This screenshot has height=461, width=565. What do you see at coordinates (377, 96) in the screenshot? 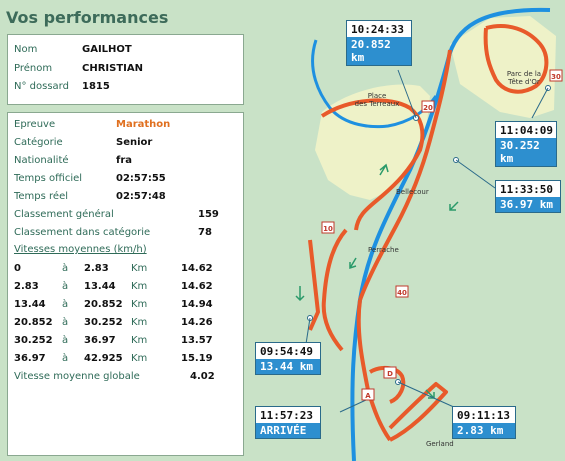
I see `place-terreaux-line1: Place` at bounding box center [377, 96].